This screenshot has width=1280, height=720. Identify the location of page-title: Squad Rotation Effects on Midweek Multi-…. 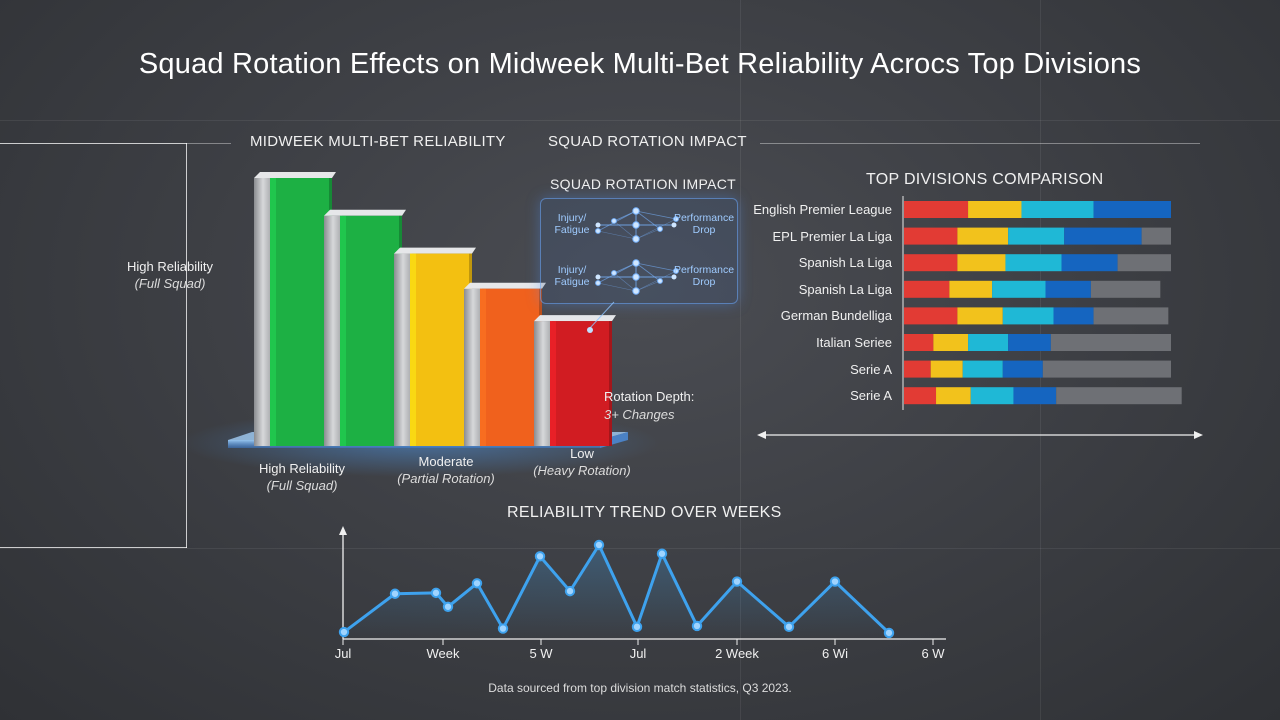
(640, 64).